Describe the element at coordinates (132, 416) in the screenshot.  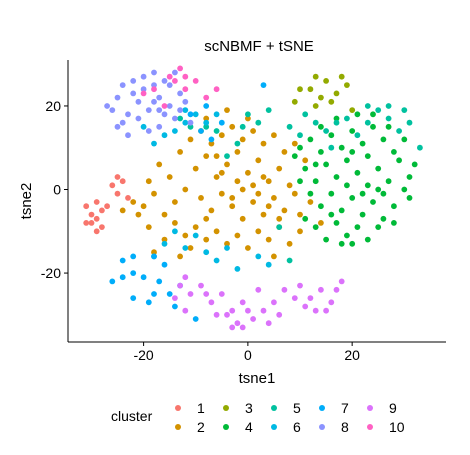
I see `legend-title: cluster` at that location.